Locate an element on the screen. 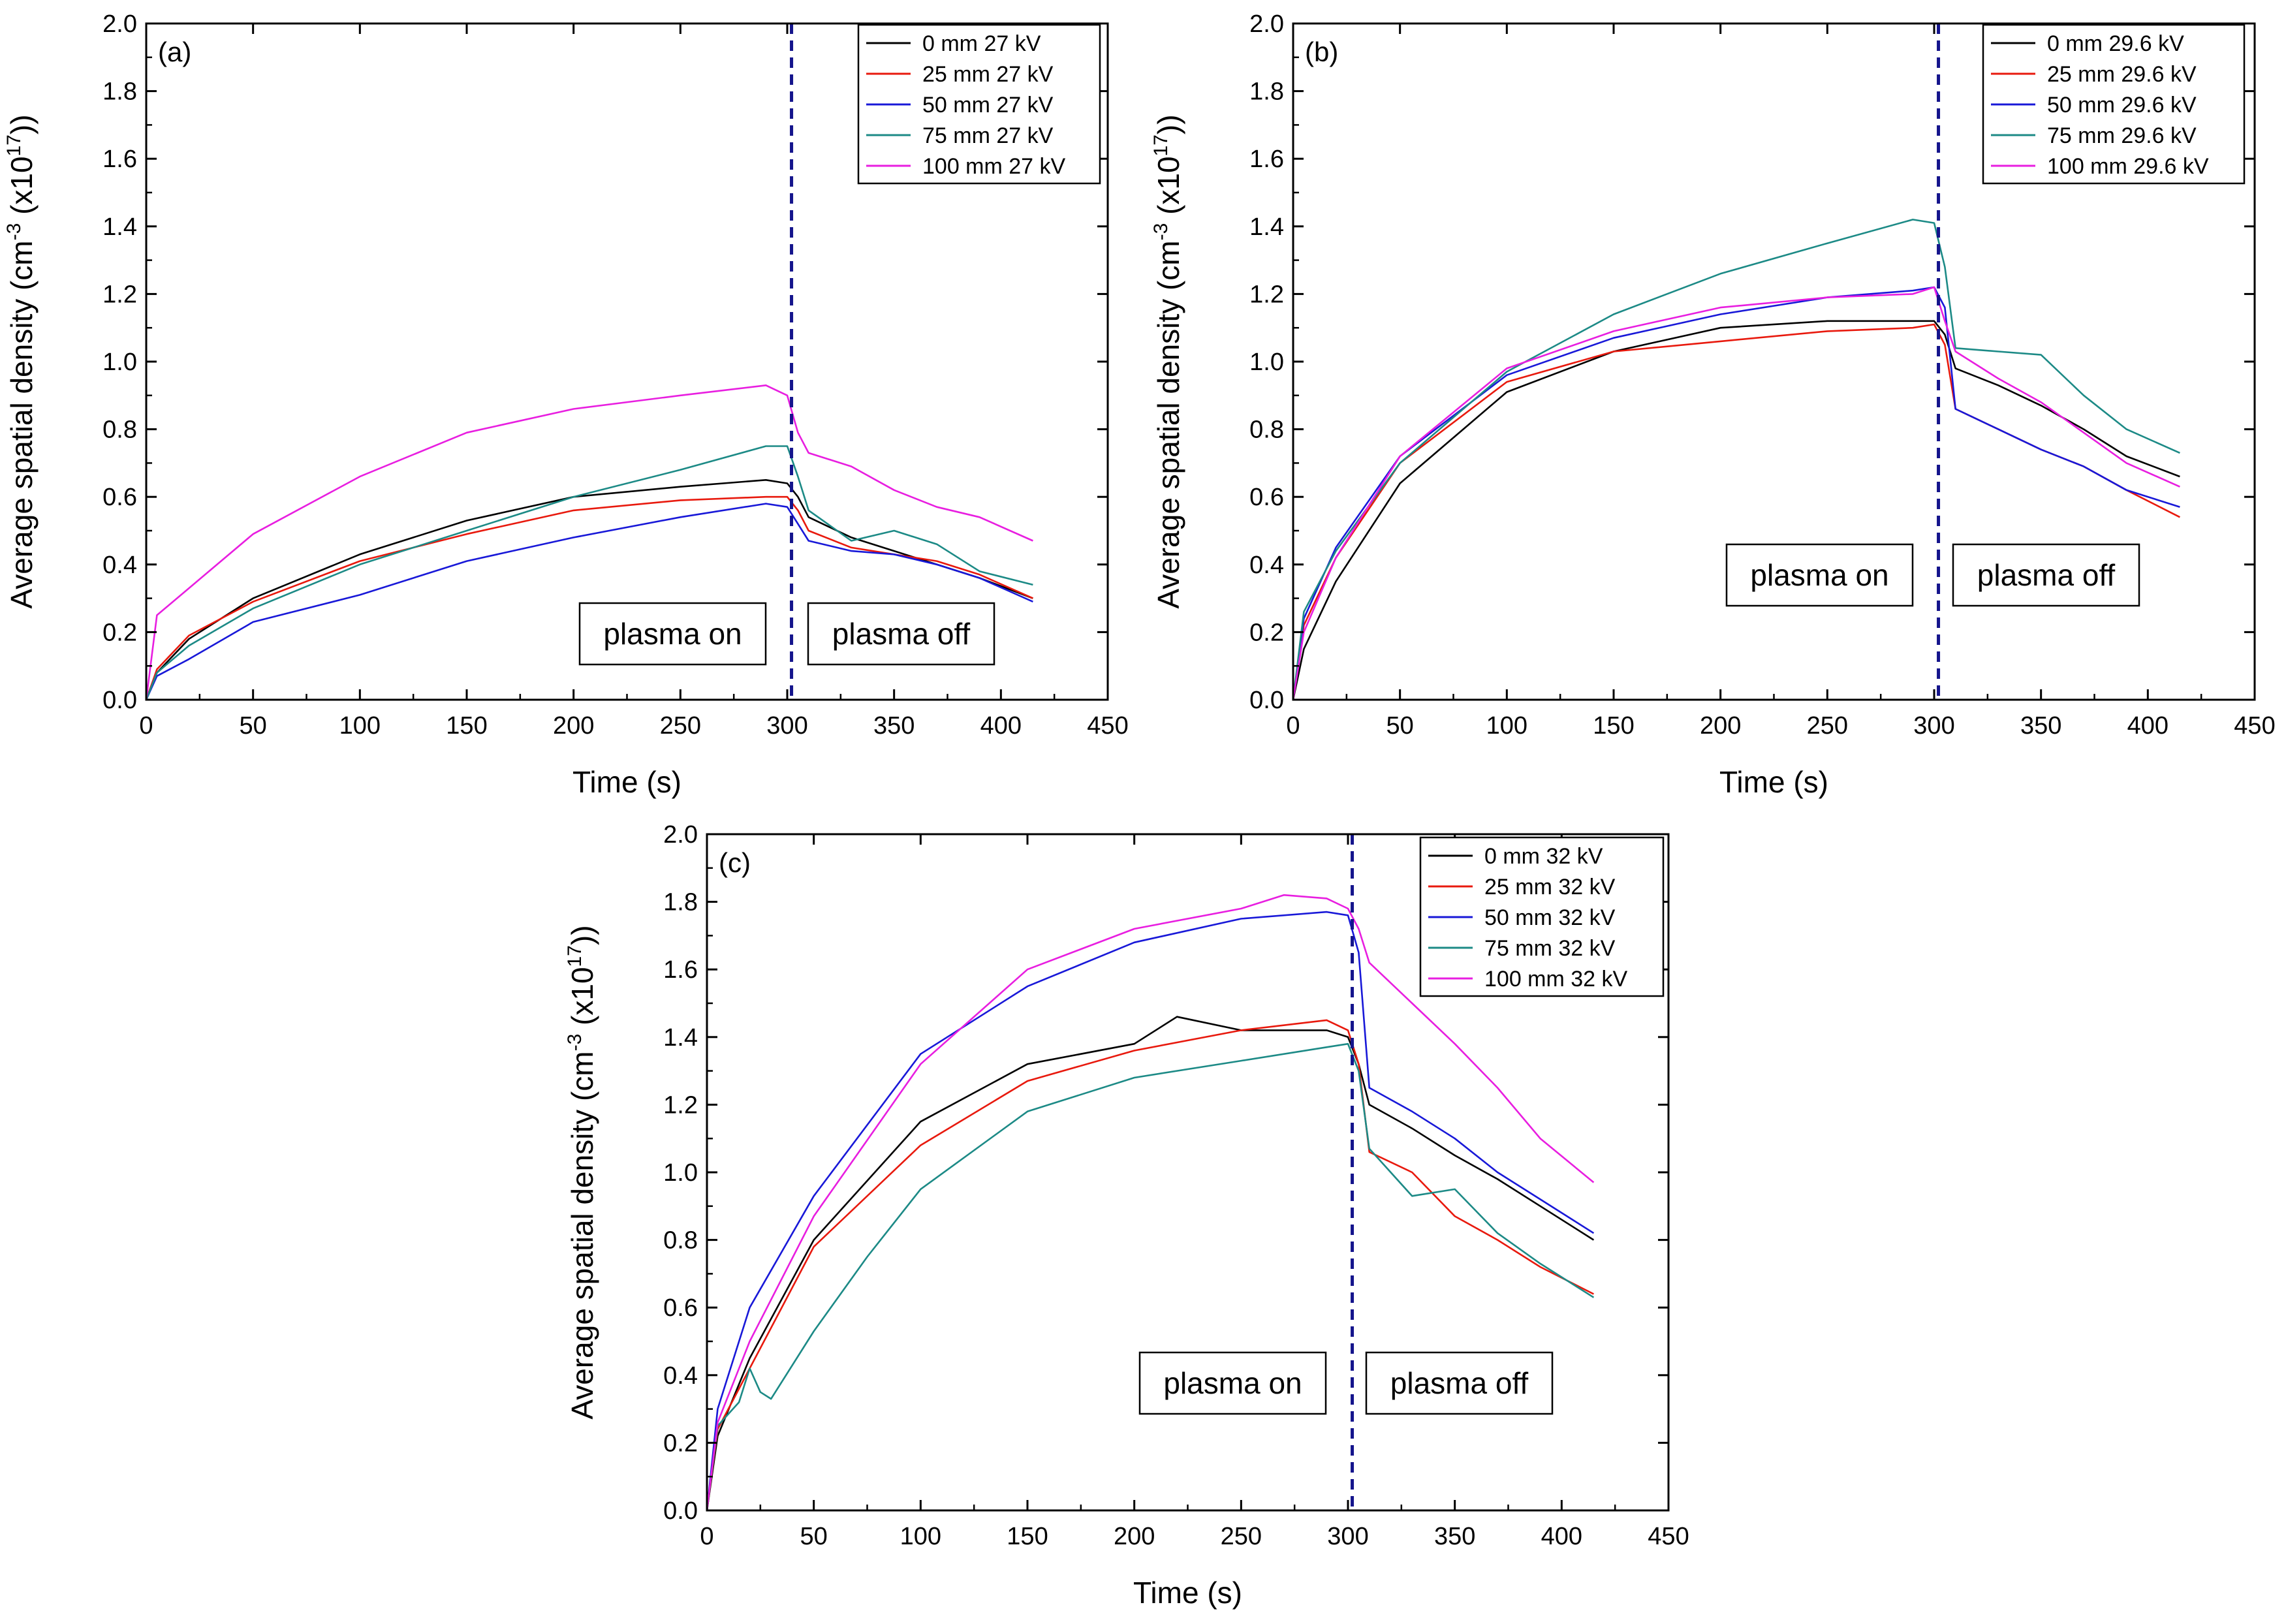 This screenshot has width=2286, height=1624. y-tick-label: 1.4 is located at coordinates (119, 227).